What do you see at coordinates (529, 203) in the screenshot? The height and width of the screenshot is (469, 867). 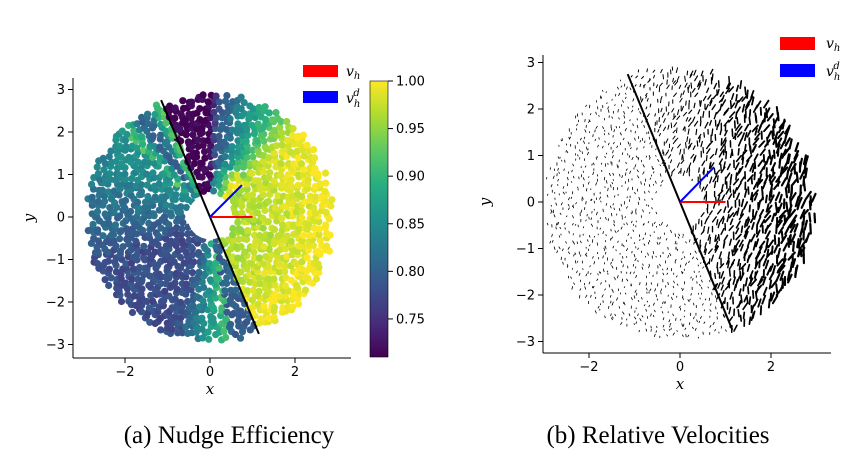 I see `y-ticks: 3 2 1 0 −1 −2 −3` at bounding box center [529, 203].